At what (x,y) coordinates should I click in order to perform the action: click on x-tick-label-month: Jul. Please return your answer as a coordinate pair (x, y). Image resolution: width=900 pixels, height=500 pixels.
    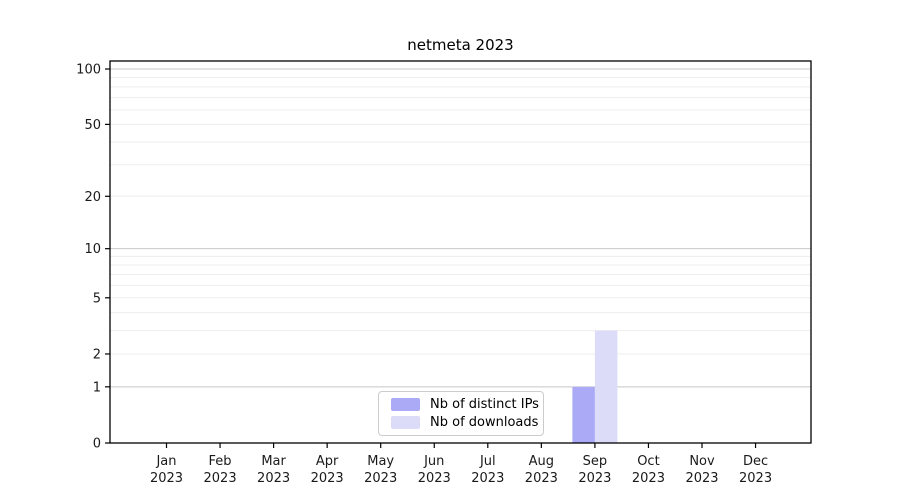
    Looking at the image, I should click on (487, 461).